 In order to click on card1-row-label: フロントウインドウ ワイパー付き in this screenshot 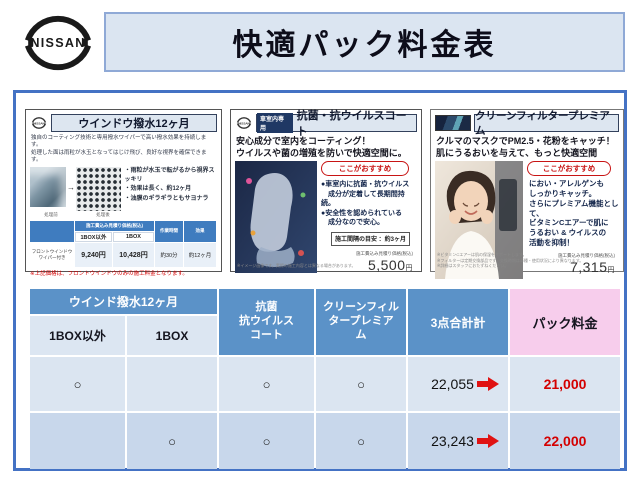, I will do `click(52, 254)`.